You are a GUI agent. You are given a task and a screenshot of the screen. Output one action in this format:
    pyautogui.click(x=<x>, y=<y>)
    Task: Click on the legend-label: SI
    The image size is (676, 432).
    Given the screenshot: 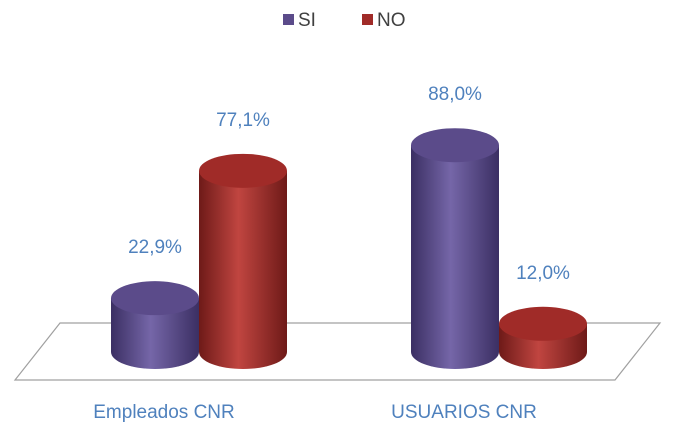 What is the action you would take?
    pyautogui.click(x=307, y=20)
    